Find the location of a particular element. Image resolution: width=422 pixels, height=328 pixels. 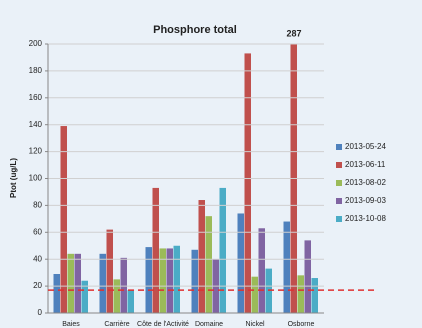

legend-label: 2013-05-24 is located at coordinates (365, 146).